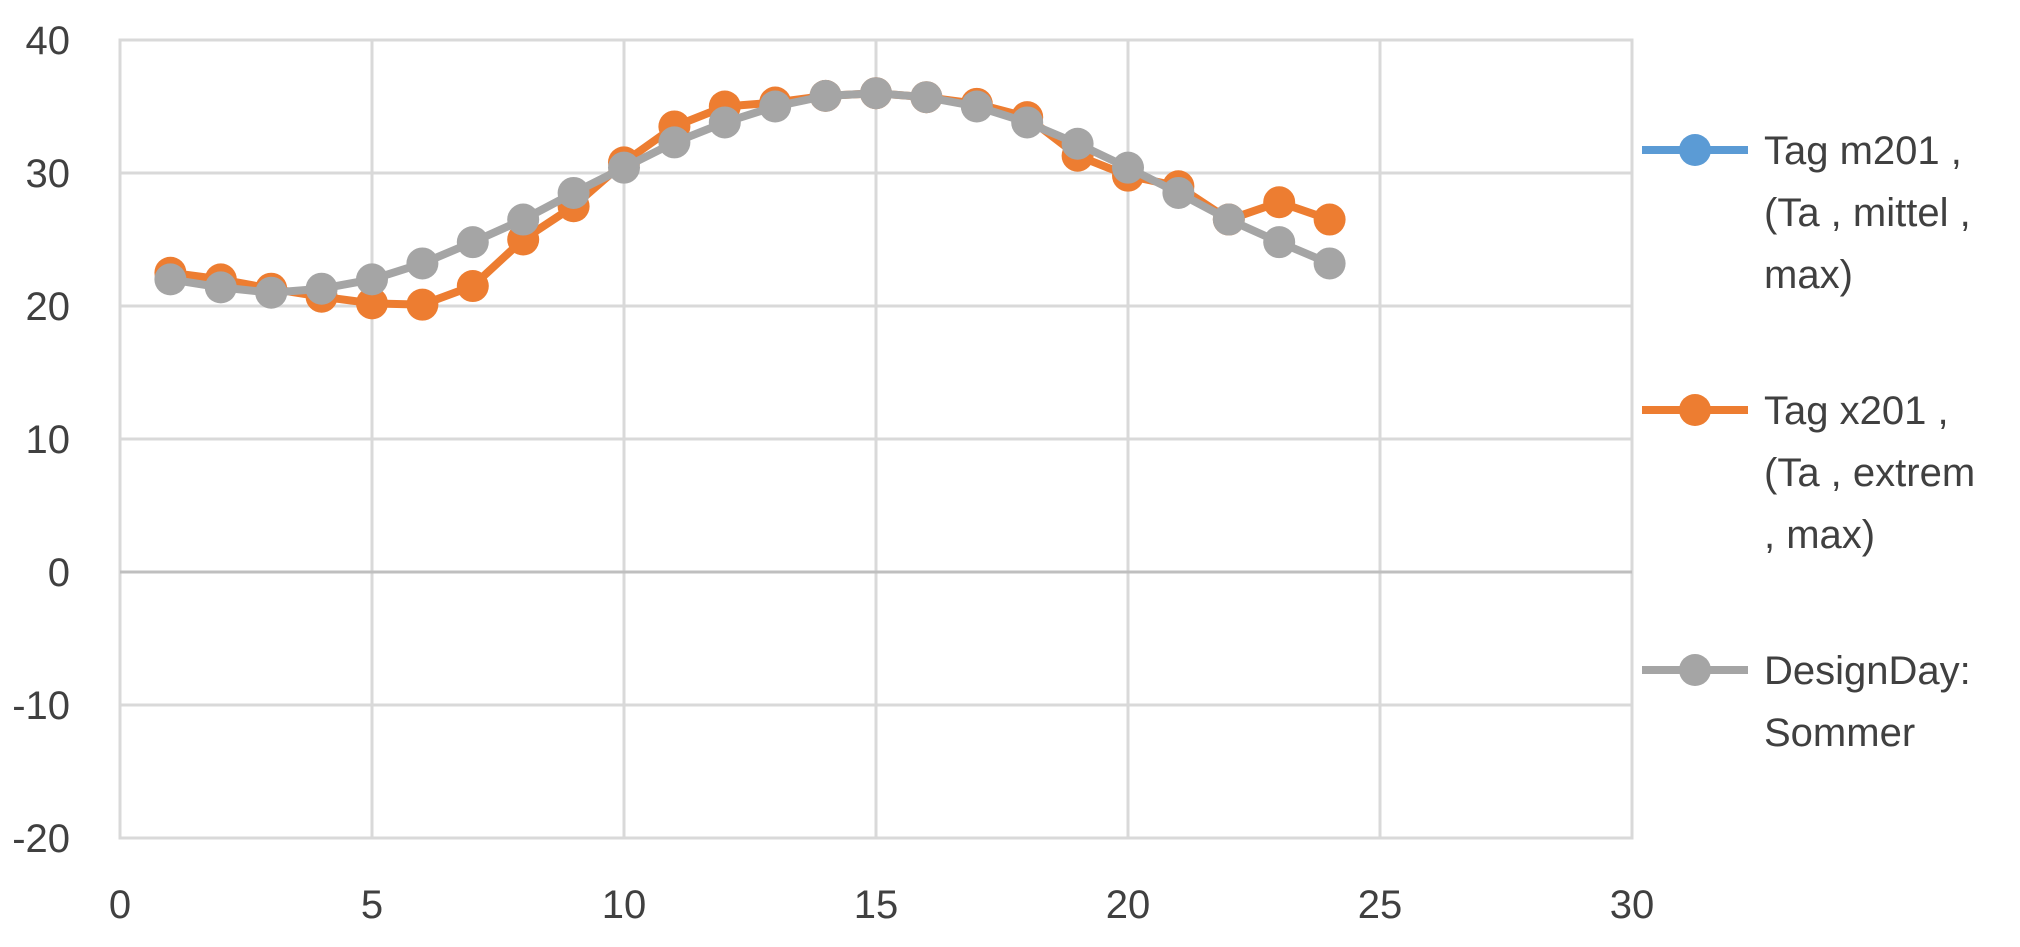 This screenshot has height=947, width=2020. I want to click on y-tick-label: 20, so click(48, 307).